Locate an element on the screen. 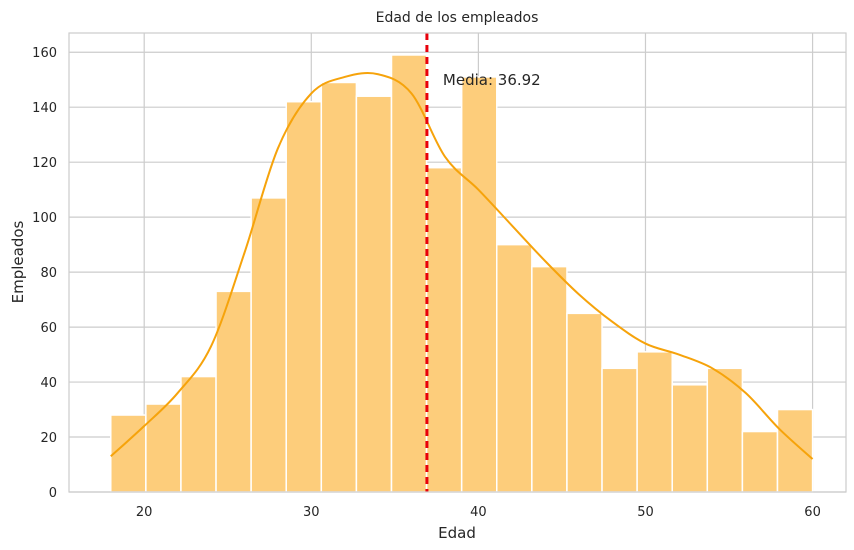 The width and height of the screenshot is (854, 550). y-tick-label: 0 is located at coordinates (53, 493).